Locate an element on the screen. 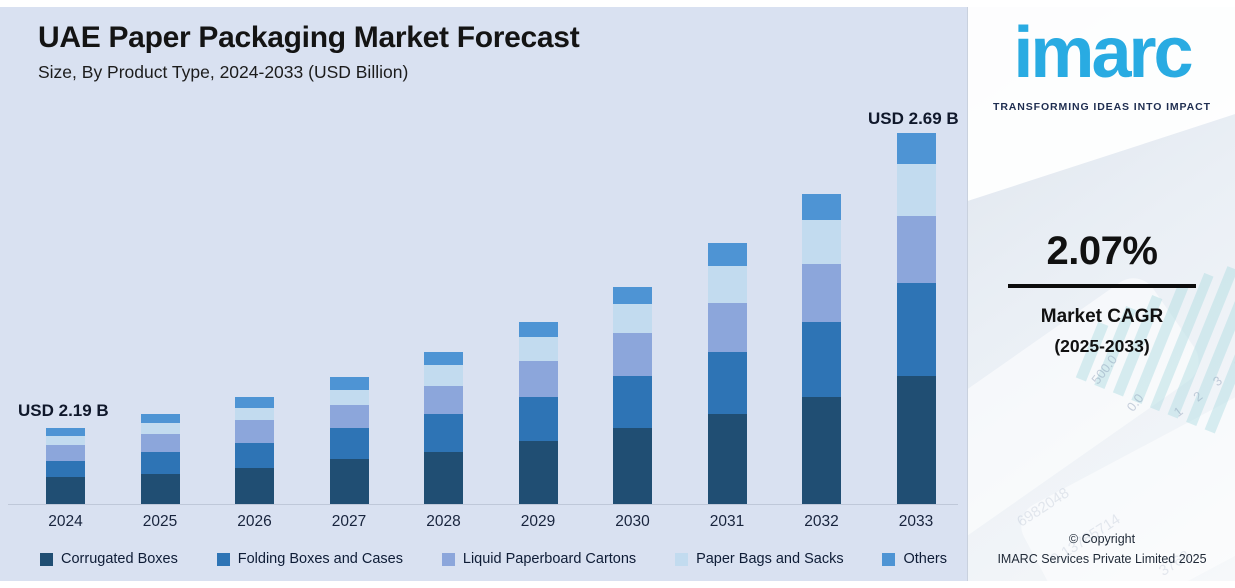 This screenshot has width=1235, height=588. bar-2027 is located at coordinates (349, 440).